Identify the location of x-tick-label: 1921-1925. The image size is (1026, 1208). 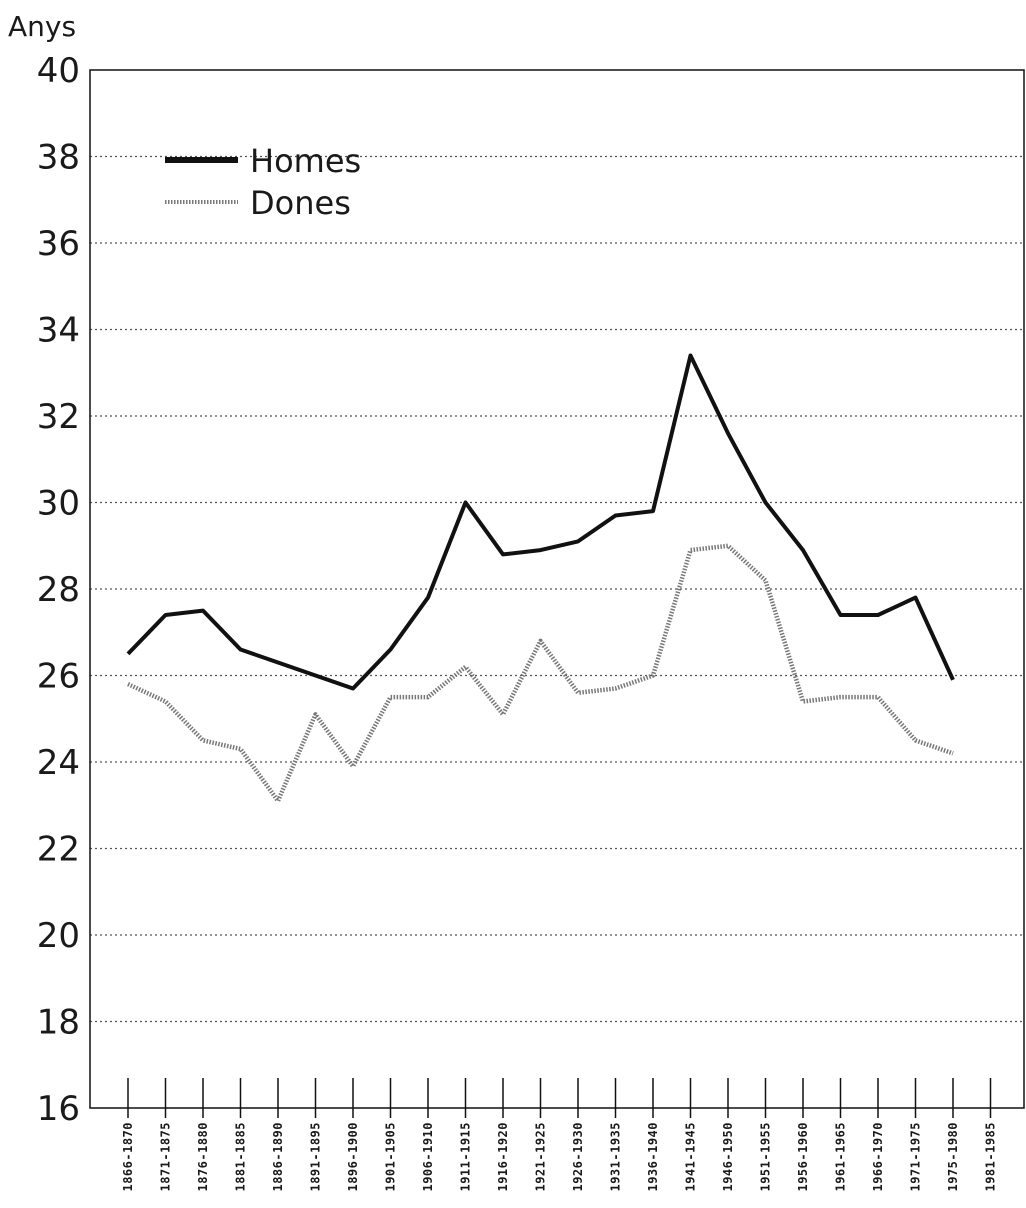
(541, 1157).